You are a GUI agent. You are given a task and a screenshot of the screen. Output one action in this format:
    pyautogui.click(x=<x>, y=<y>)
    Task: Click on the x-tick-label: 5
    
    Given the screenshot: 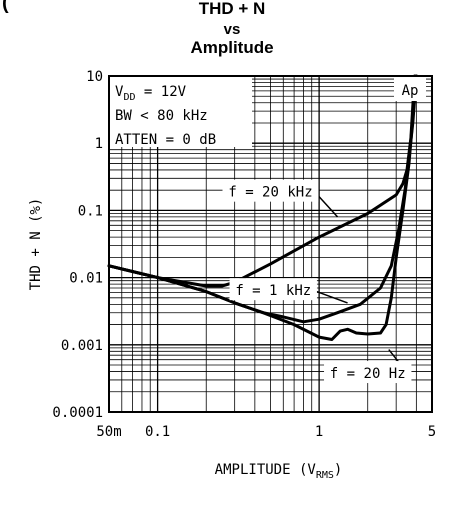 What is the action you would take?
    pyautogui.click(x=432, y=432)
    